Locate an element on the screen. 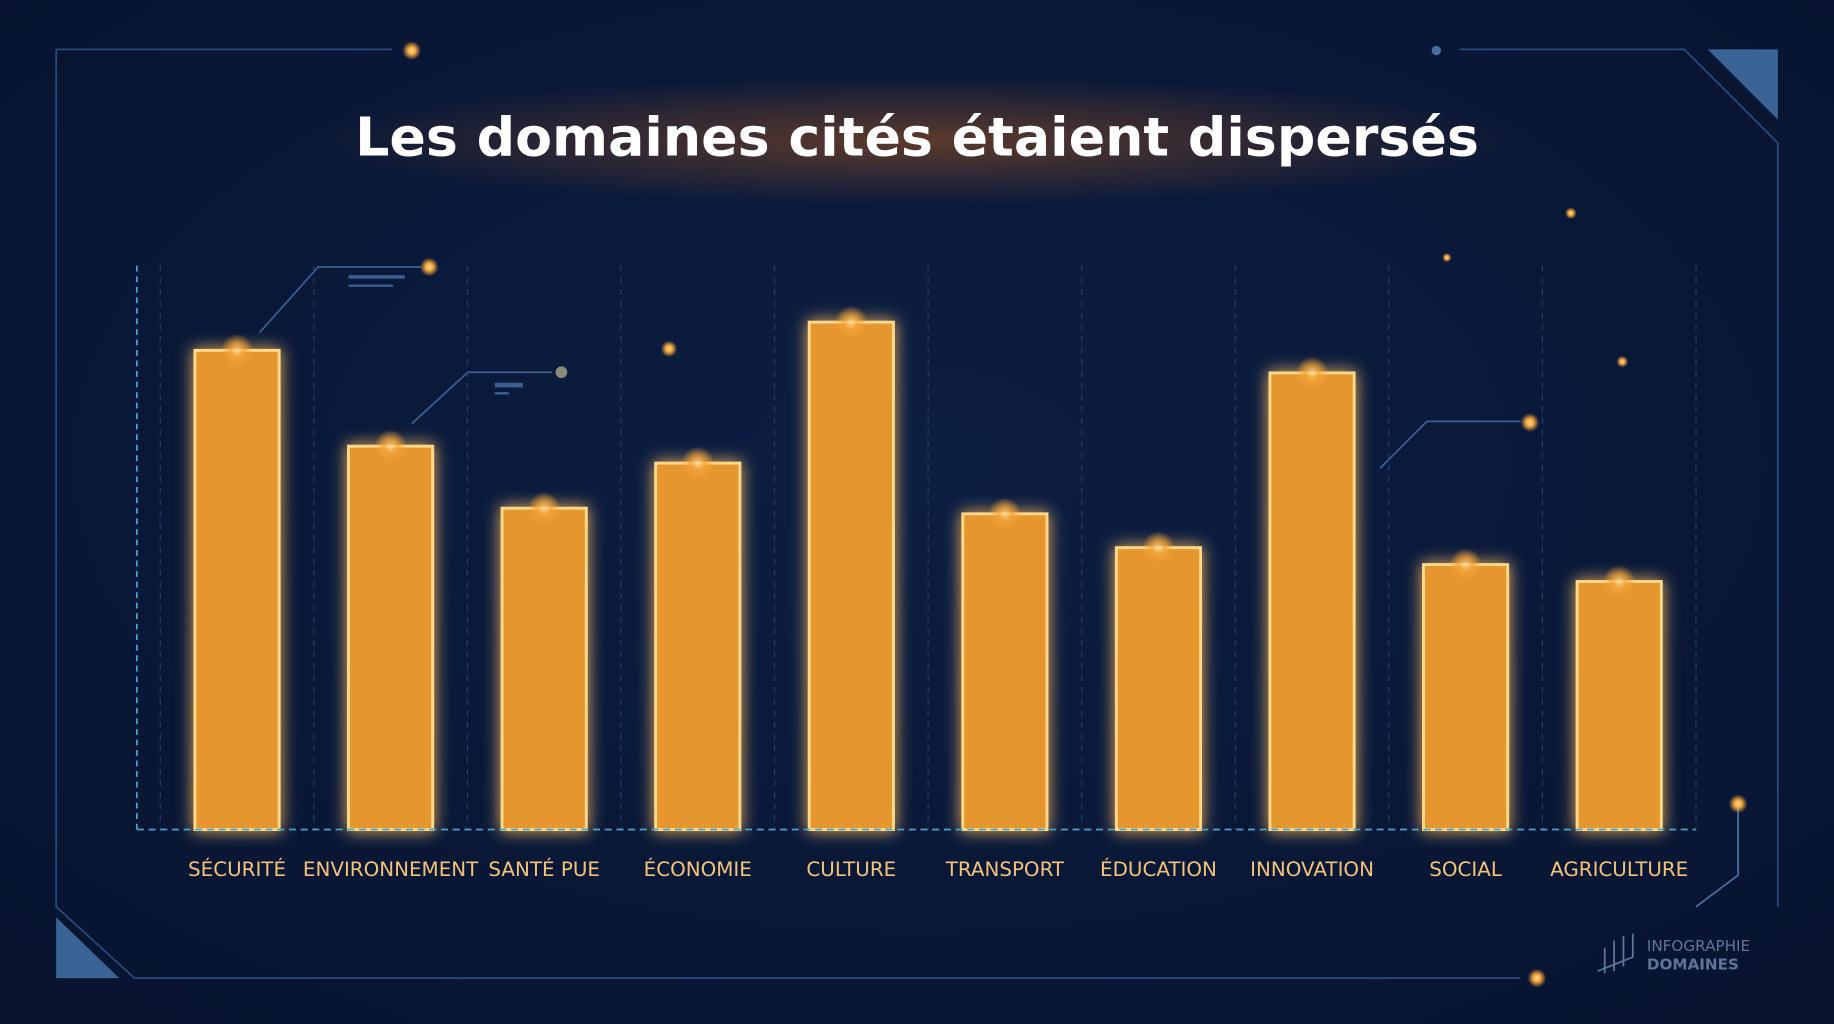 The width and height of the screenshot is (1834, 1024). x-tick-label: ENVIRONNEMENT is located at coordinates (391, 869).